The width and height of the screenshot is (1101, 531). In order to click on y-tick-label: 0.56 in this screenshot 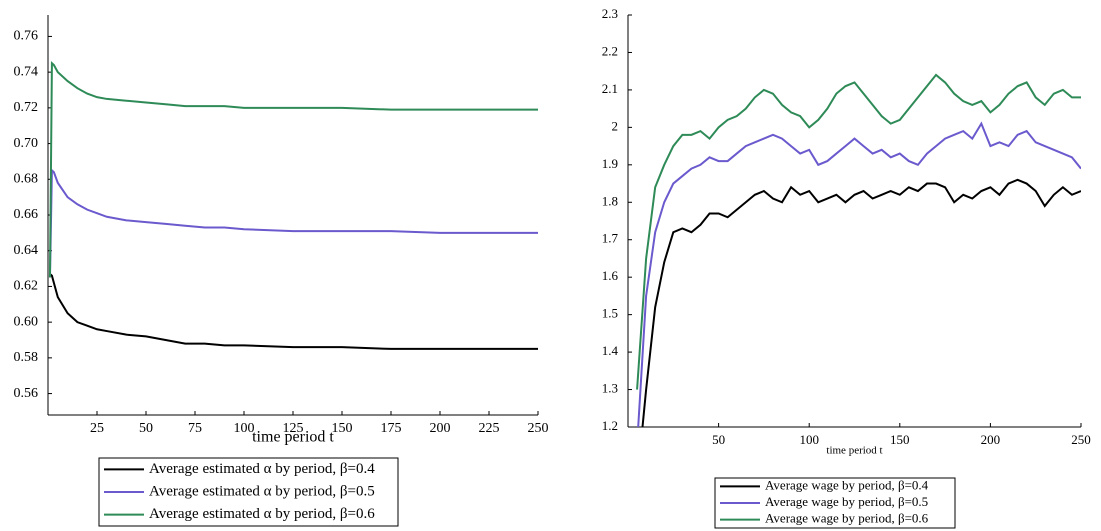, I will do `click(26, 393)`.